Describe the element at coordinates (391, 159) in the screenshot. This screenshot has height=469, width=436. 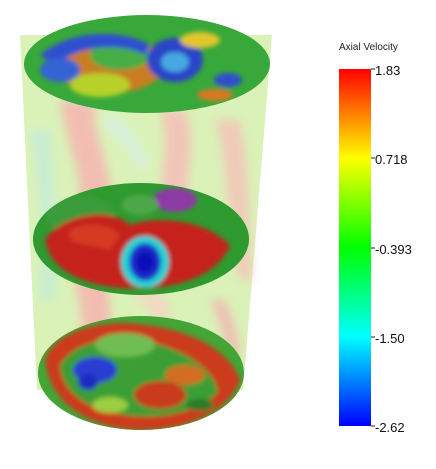
I see `colorbar-tick-upper: 0.718` at that location.